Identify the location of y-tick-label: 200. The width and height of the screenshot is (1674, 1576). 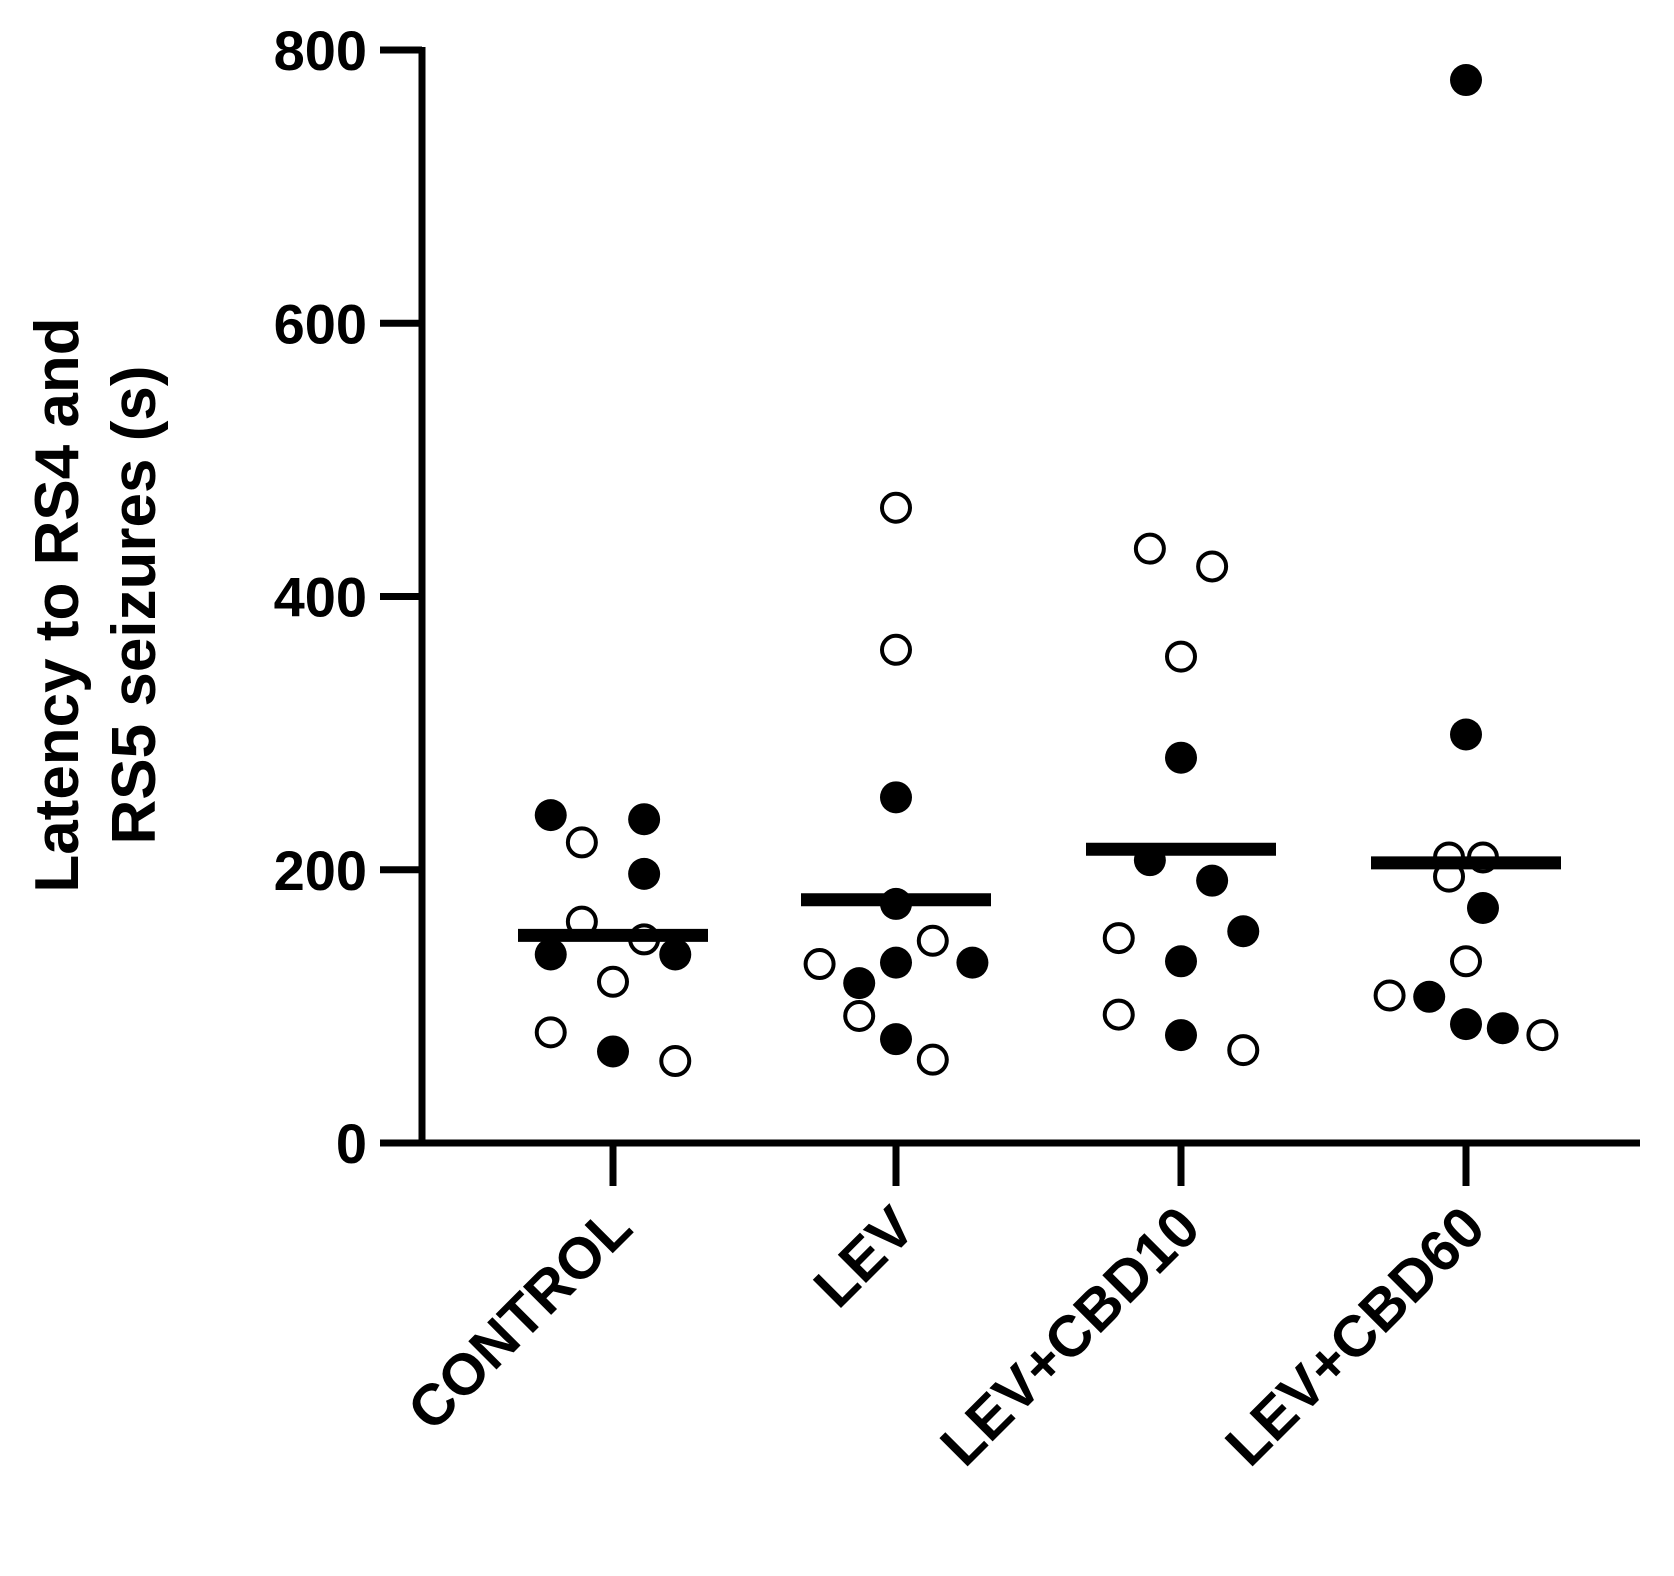
(320, 870).